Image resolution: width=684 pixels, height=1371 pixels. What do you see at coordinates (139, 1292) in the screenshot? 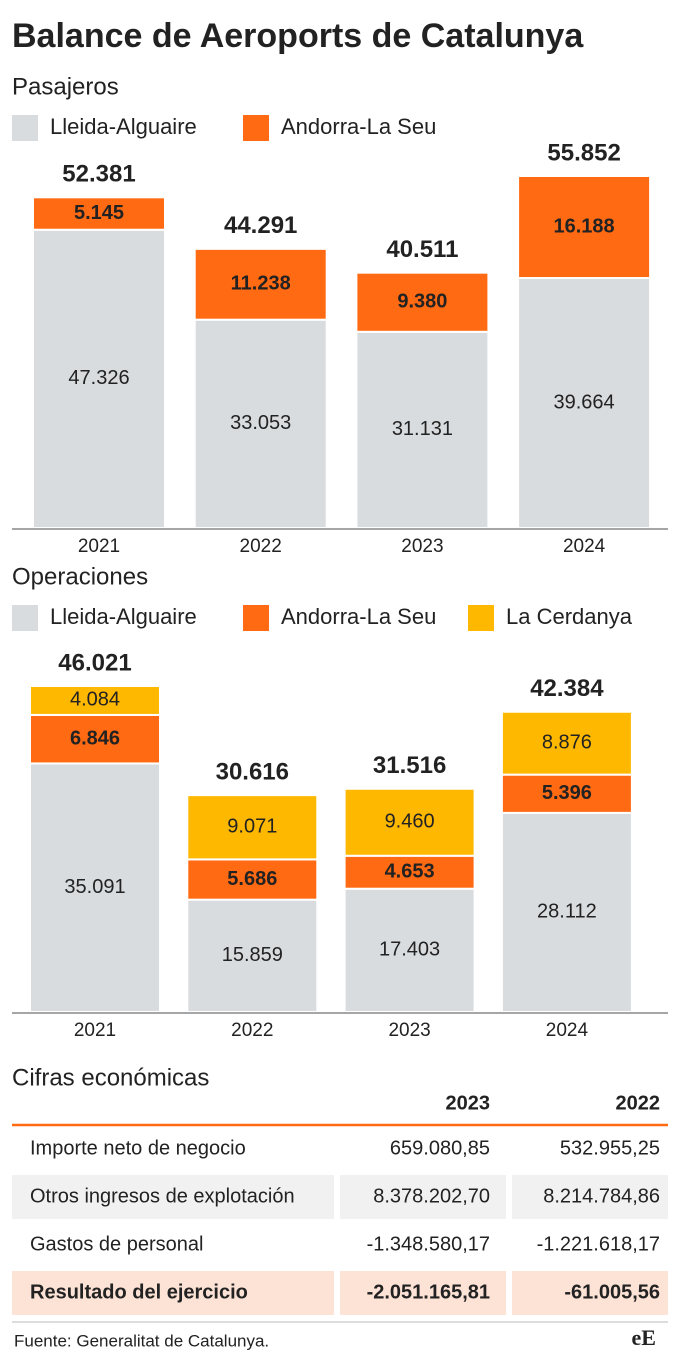
I see `row-label: Resultado del ejercicio` at bounding box center [139, 1292].